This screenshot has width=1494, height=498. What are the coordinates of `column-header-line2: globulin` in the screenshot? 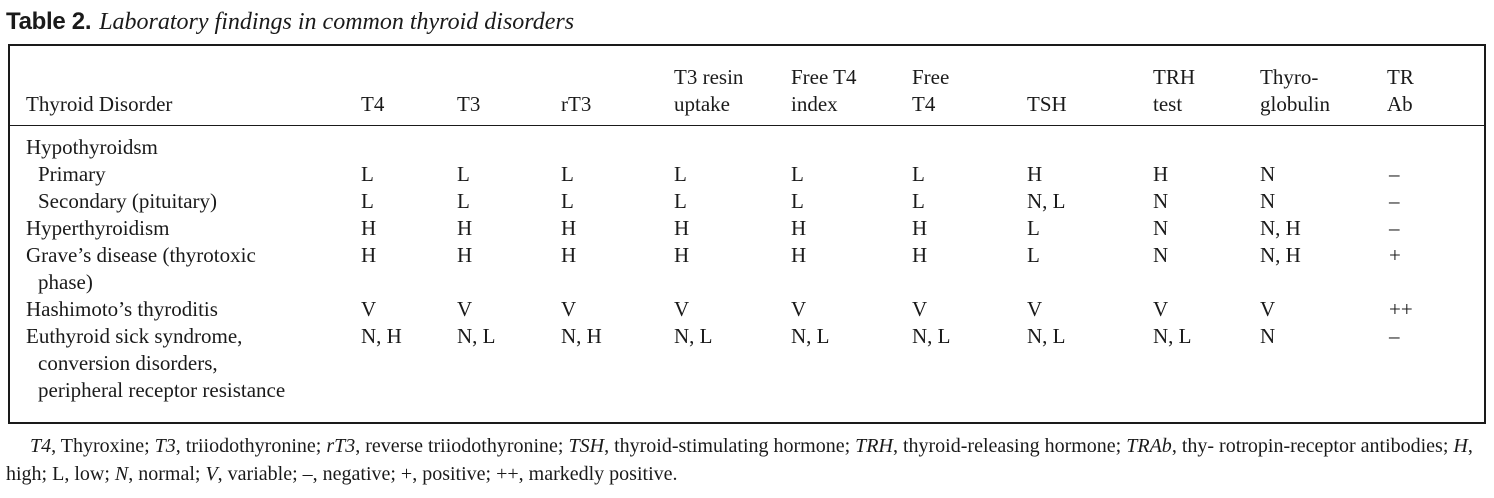 It's located at (1295, 104).